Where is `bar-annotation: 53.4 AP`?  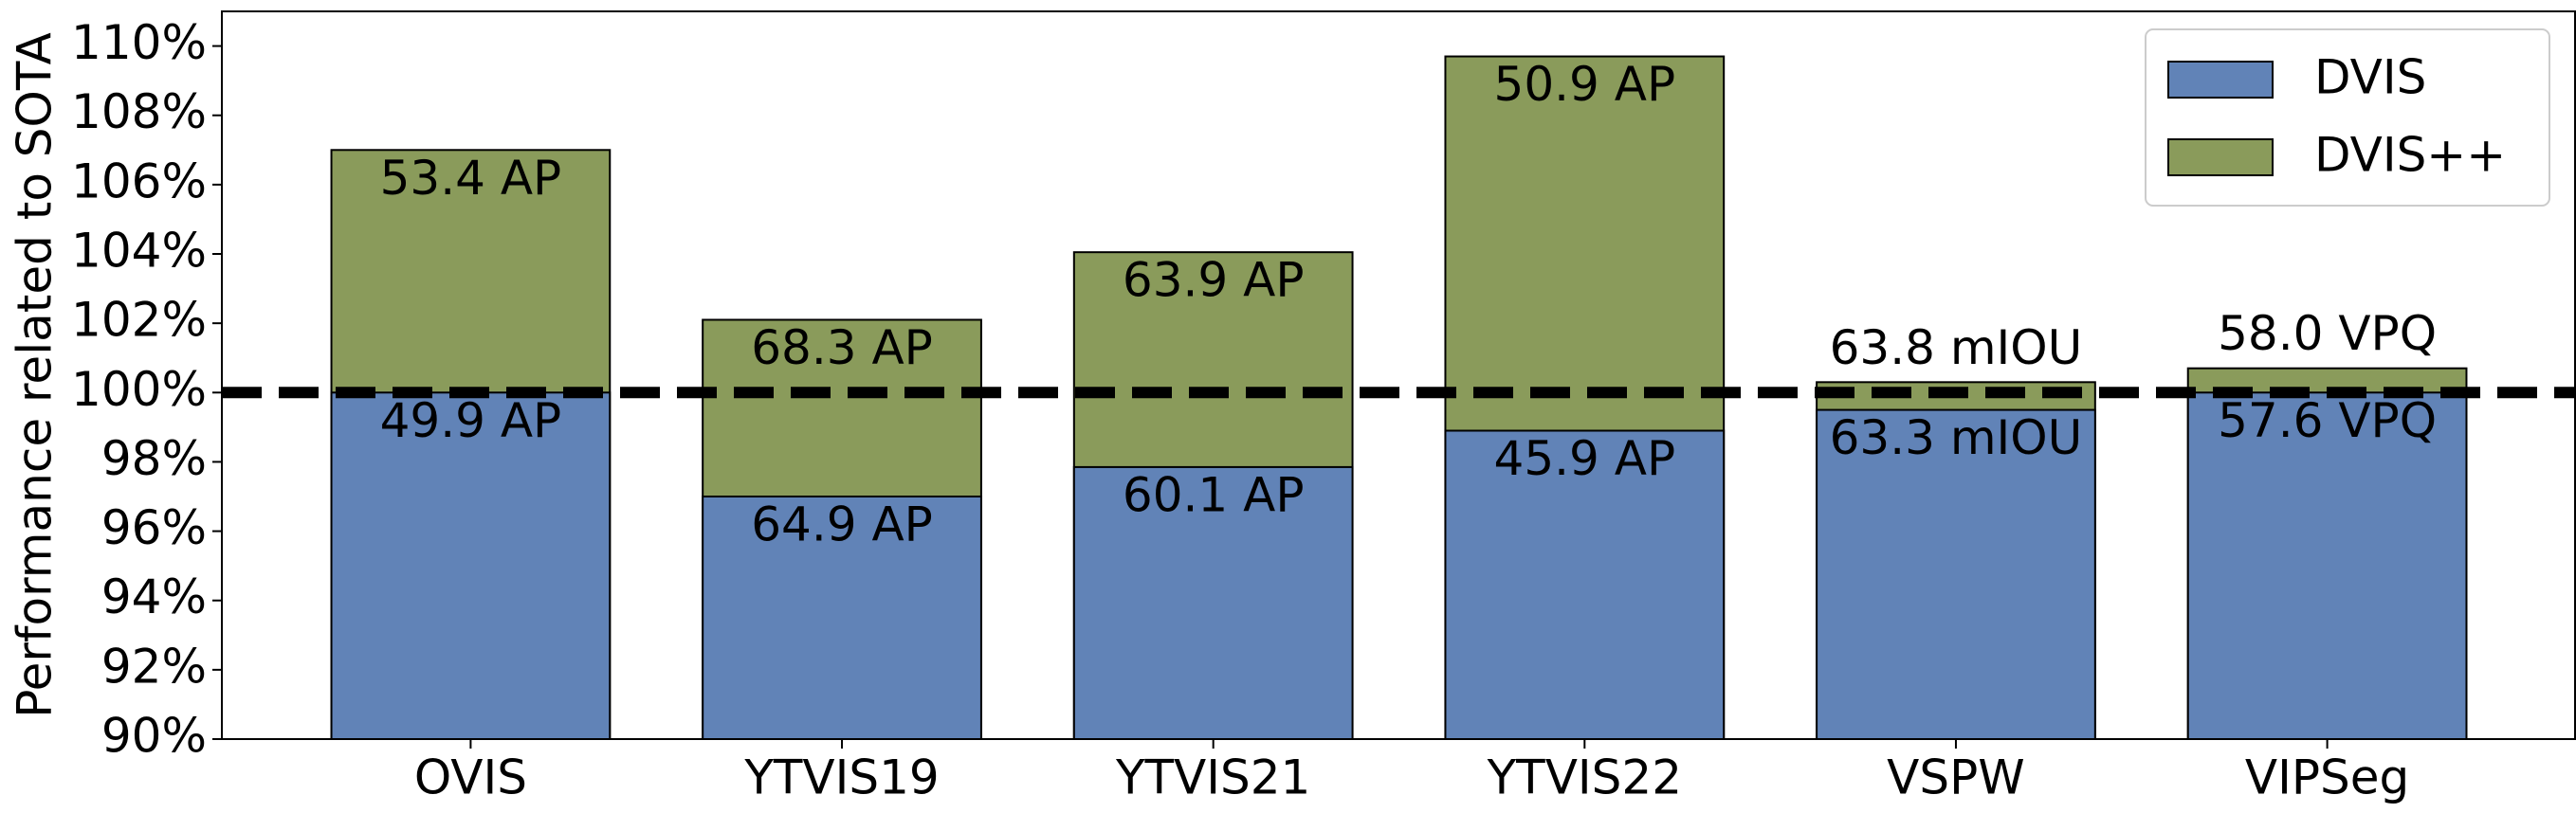 bar-annotation: 53.4 AP is located at coordinates (471, 178).